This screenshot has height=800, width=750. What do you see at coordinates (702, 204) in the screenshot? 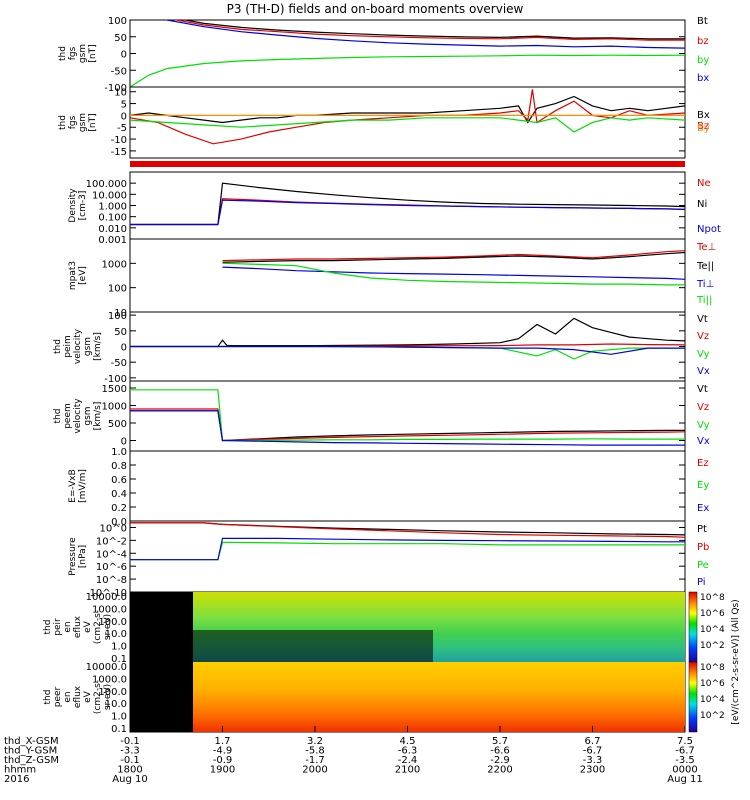
I see `legend-entry: Ni` at bounding box center [702, 204].